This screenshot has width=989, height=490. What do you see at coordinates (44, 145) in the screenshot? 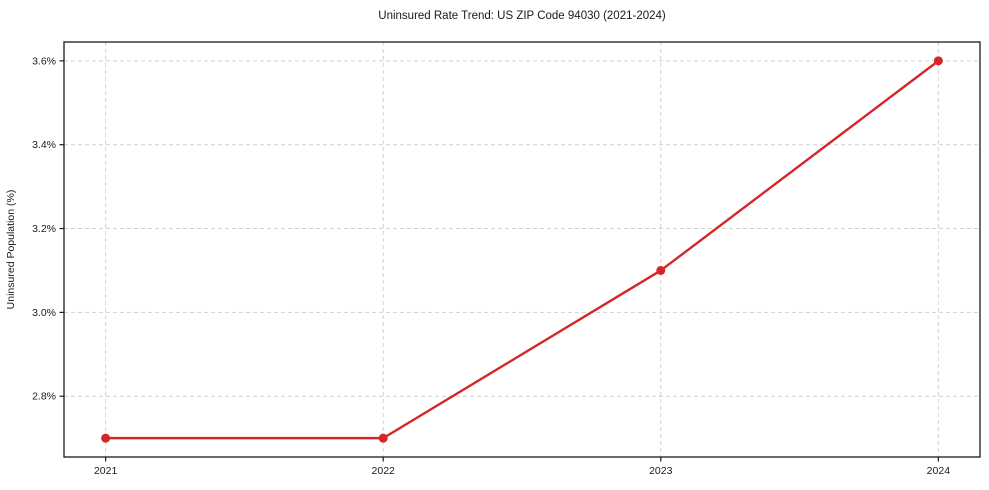
I see `y-tick-label-3.4%: 3.4%` at bounding box center [44, 145].